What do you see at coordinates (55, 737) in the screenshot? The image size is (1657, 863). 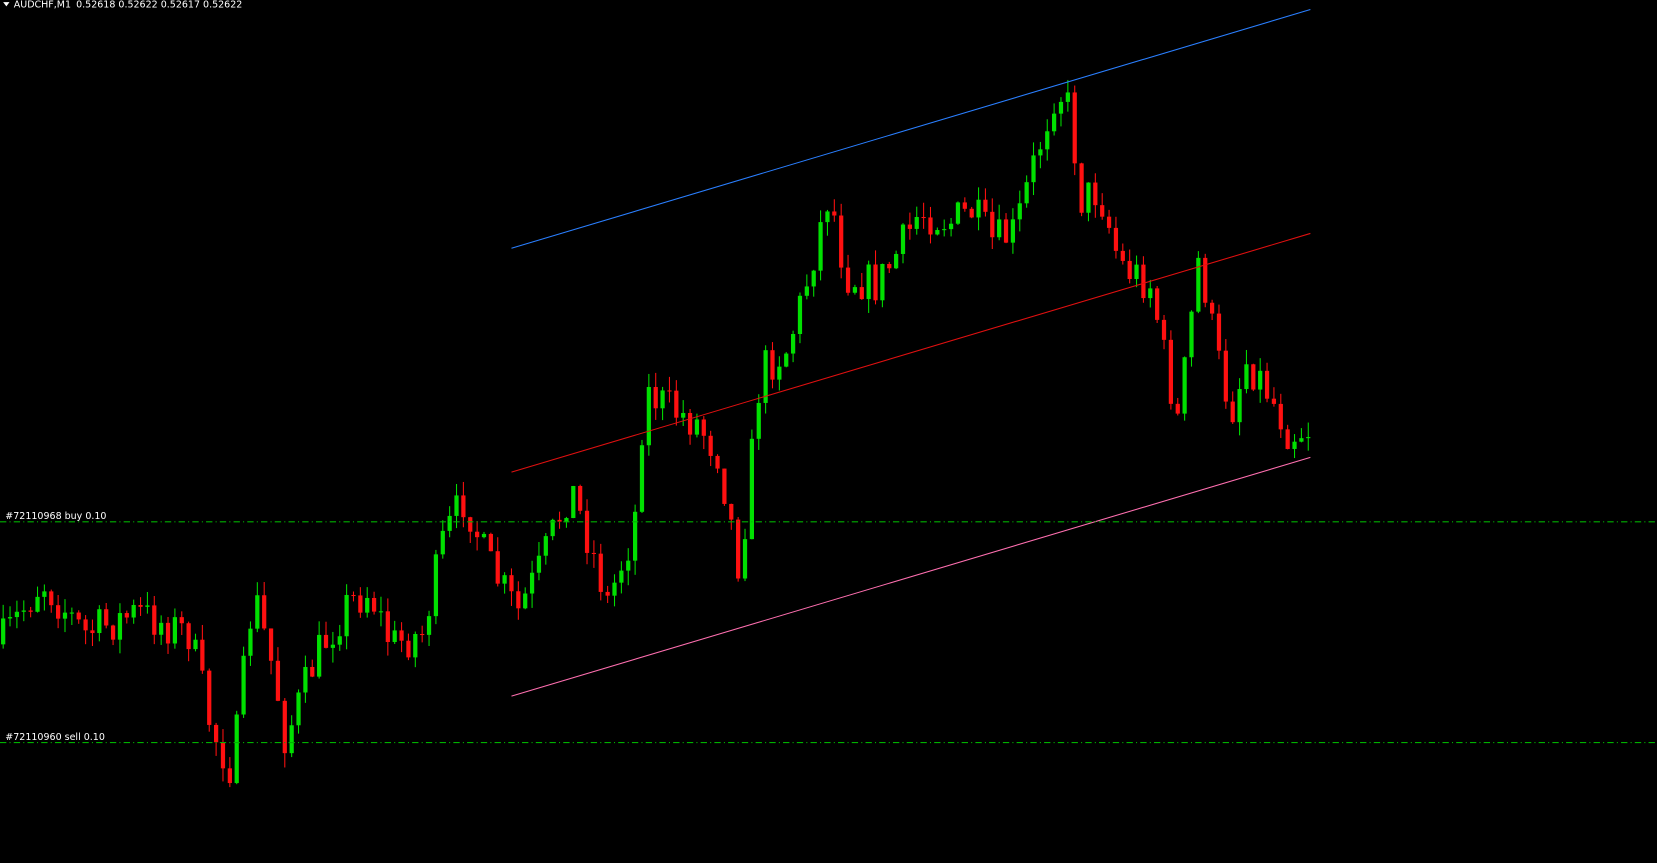 I see `order-label: #72110960 sell 0.10` at bounding box center [55, 737].